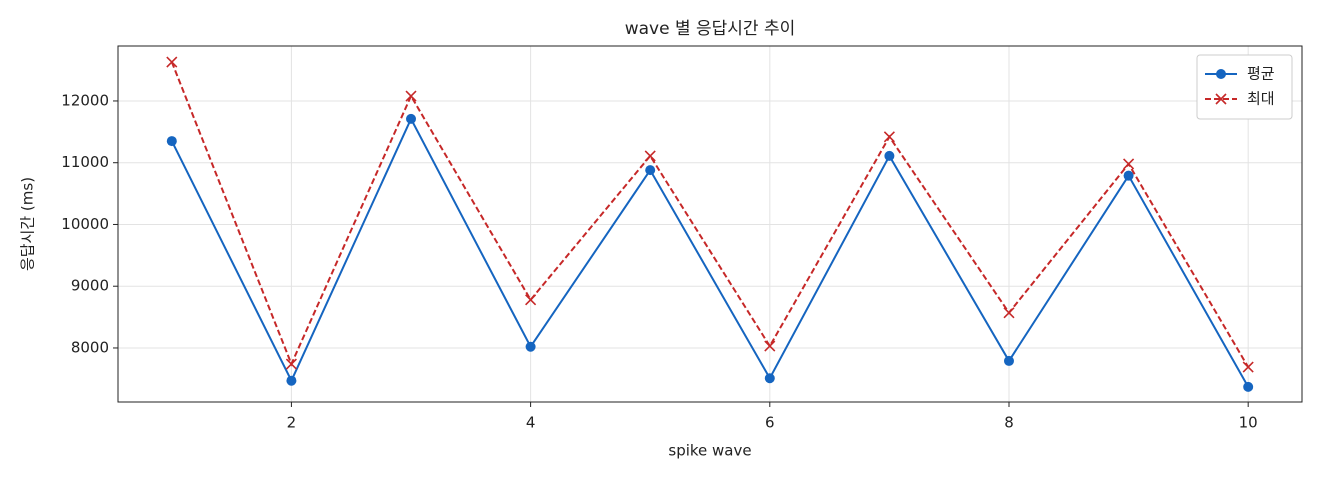 The height and width of the screenshot is (480, 1320). Describe the element at coordinates (292, 423) in the screenshot. I see `x-tick-label: 2` at that location.